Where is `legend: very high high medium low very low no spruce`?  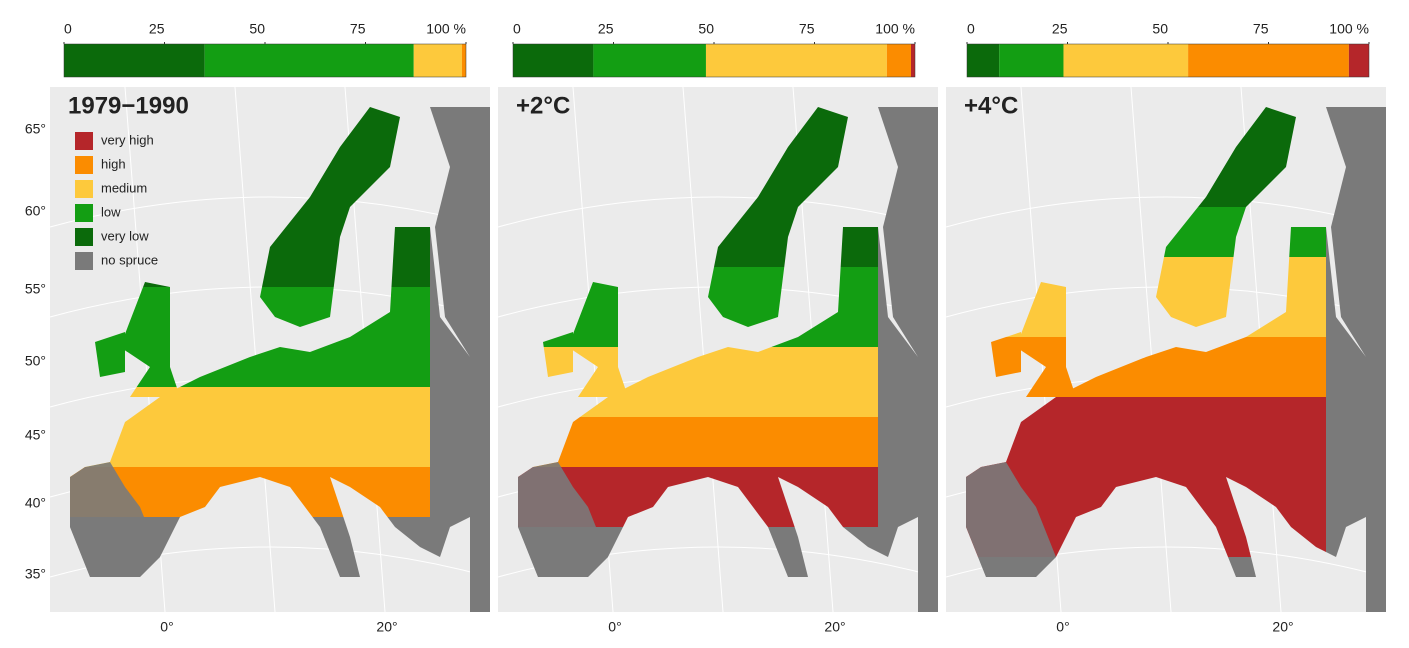 legend: very high high medium low very low no spruce is located at coordinates (116, 201).